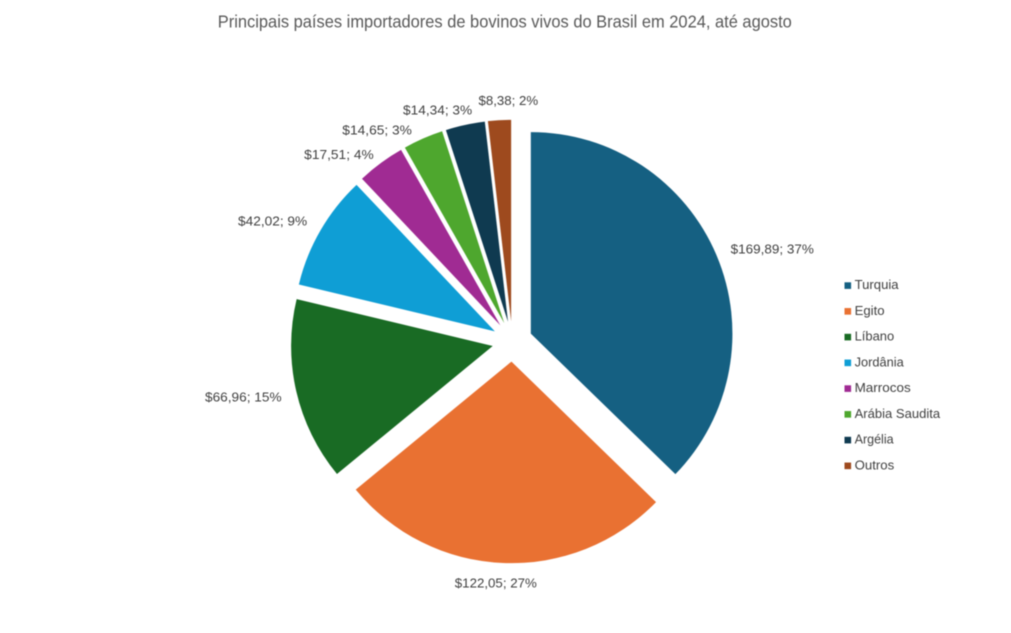  Describe the element at coordinates (875, 464) in the screenshot. I see `svg-text: Outros` at that location.